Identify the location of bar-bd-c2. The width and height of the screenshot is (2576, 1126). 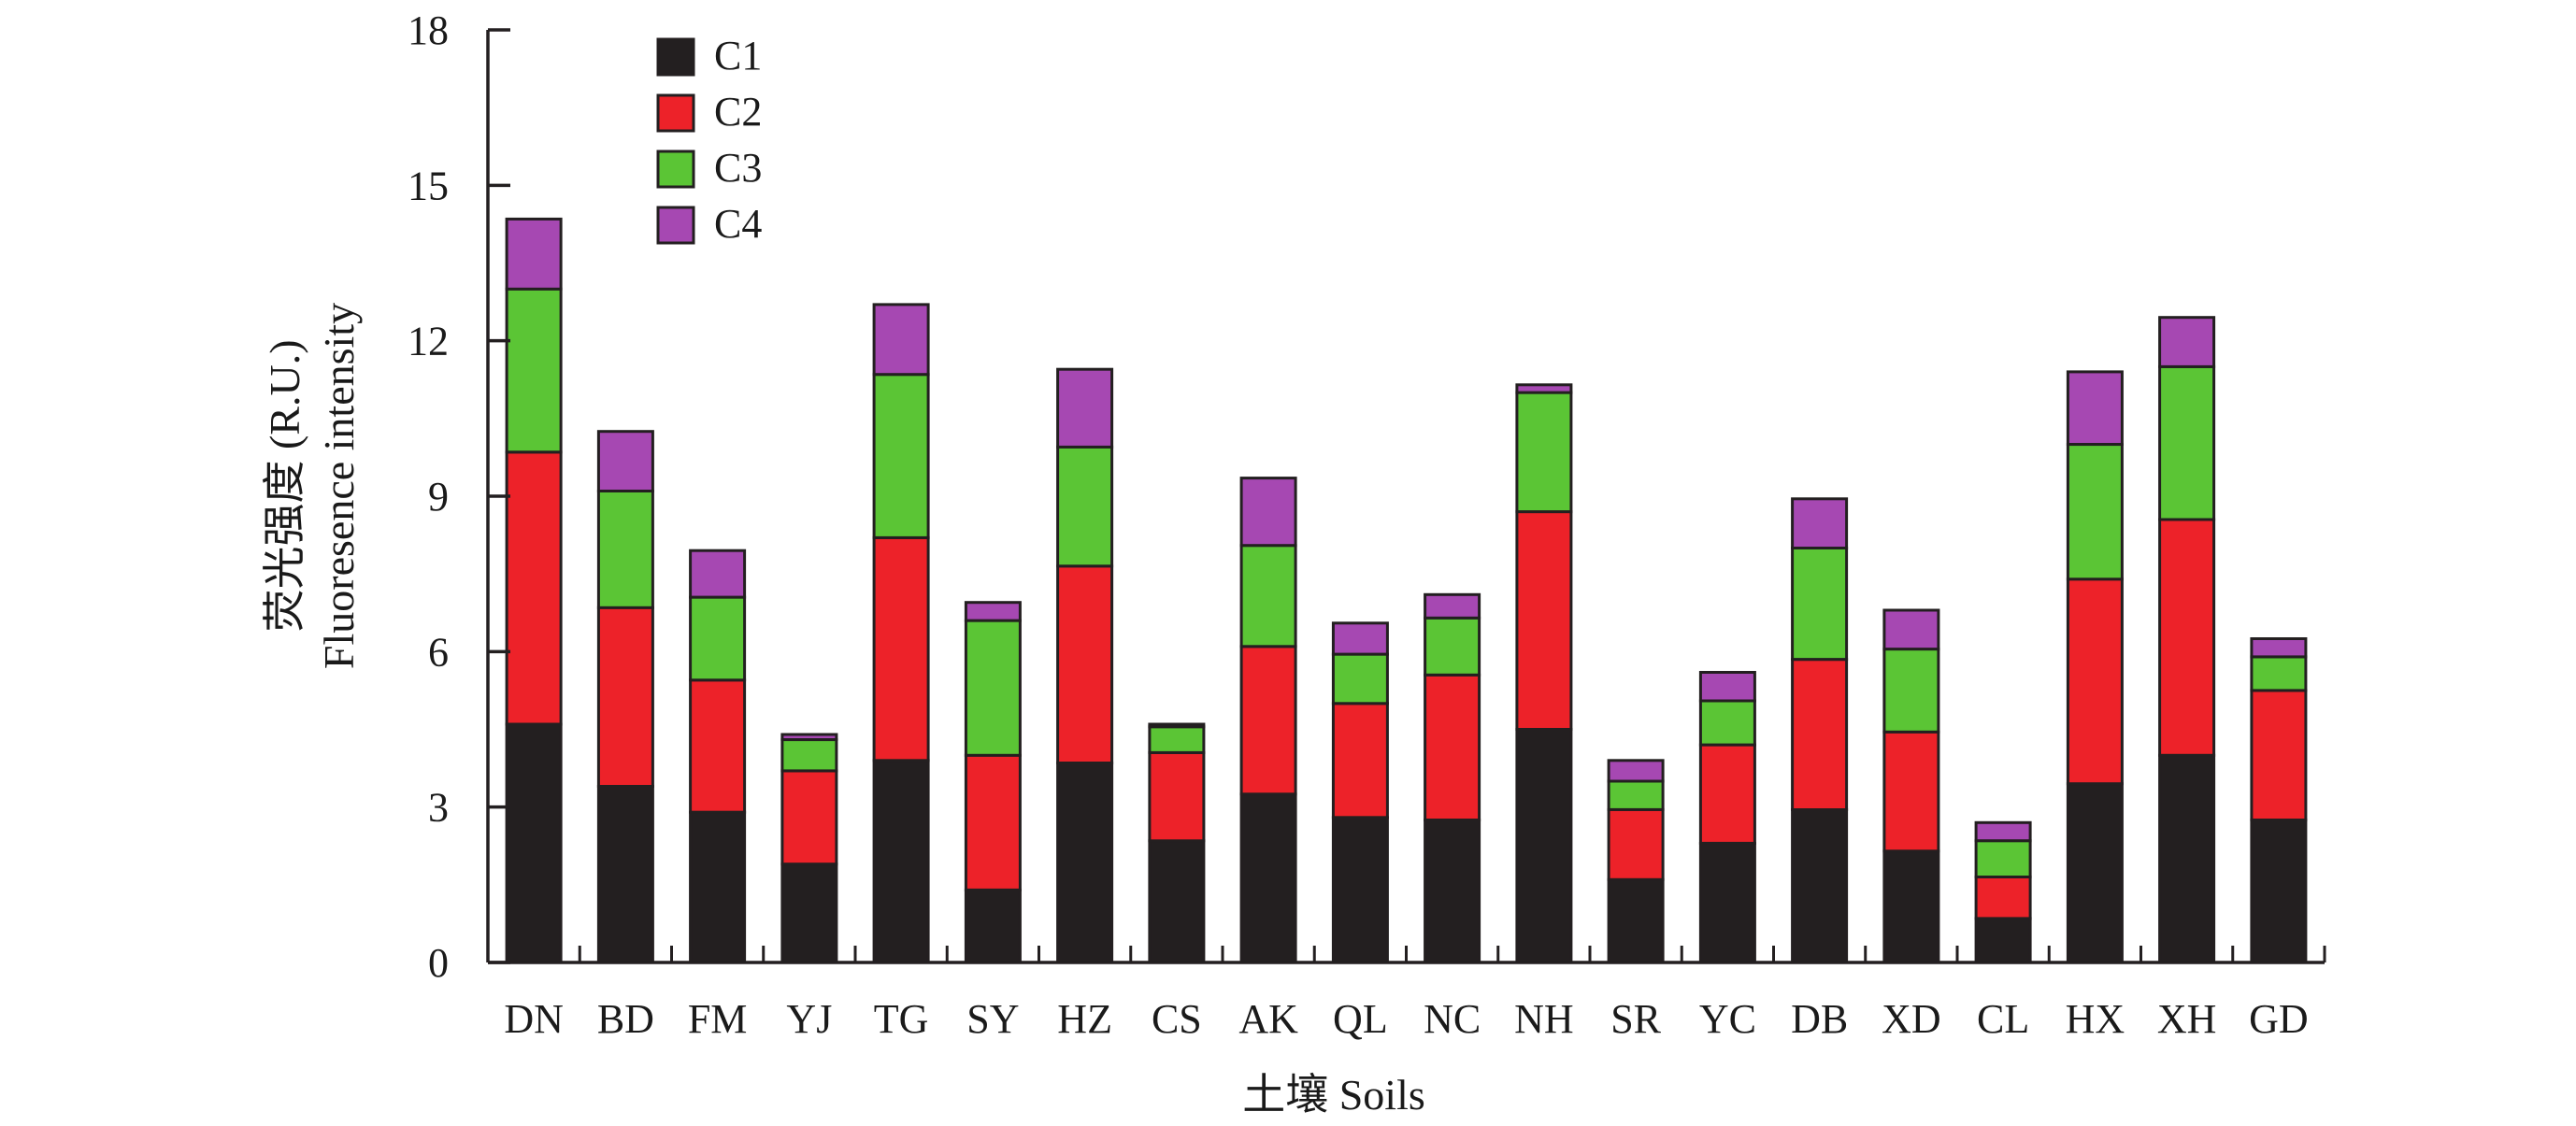
(625, 697).